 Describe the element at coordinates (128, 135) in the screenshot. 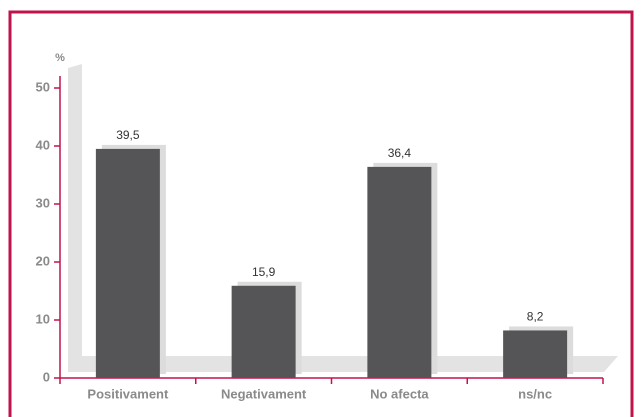

I see `value-label: 39,5` at that location.